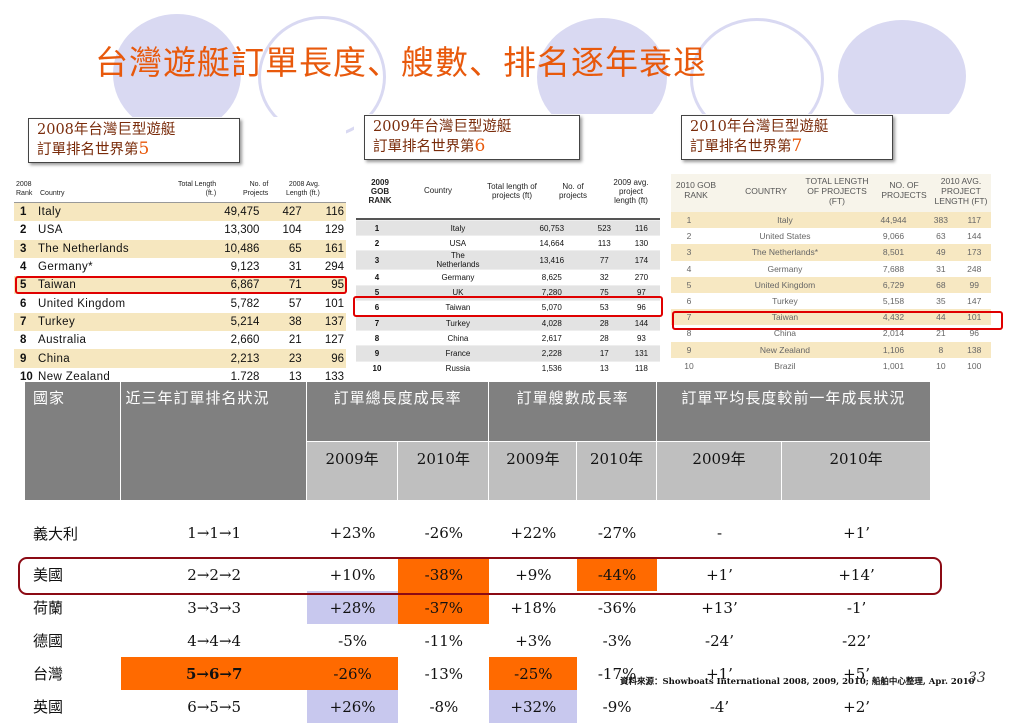 The image size is (1009, 723). Describe the element at coordinates (793, 411) in the screenshot. I see `header-avg-growth: 訂單平均長度較前一年成長狀況` at that location.